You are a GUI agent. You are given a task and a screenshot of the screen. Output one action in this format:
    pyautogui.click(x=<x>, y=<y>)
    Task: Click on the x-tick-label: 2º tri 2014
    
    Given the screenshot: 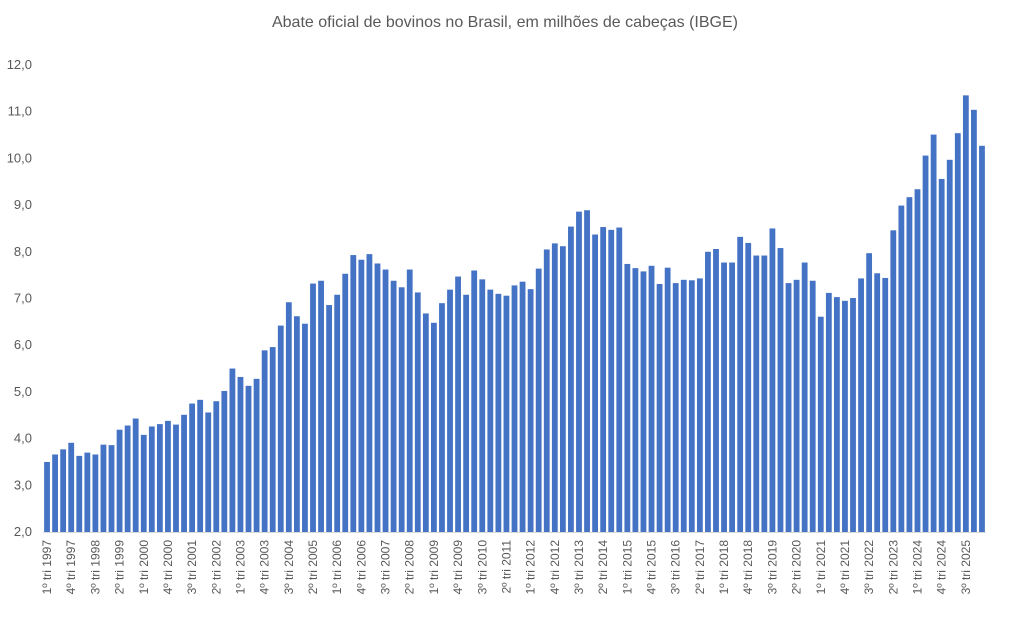 What is the action you would take?
    pyautogui.click(x=603, y=567)
    